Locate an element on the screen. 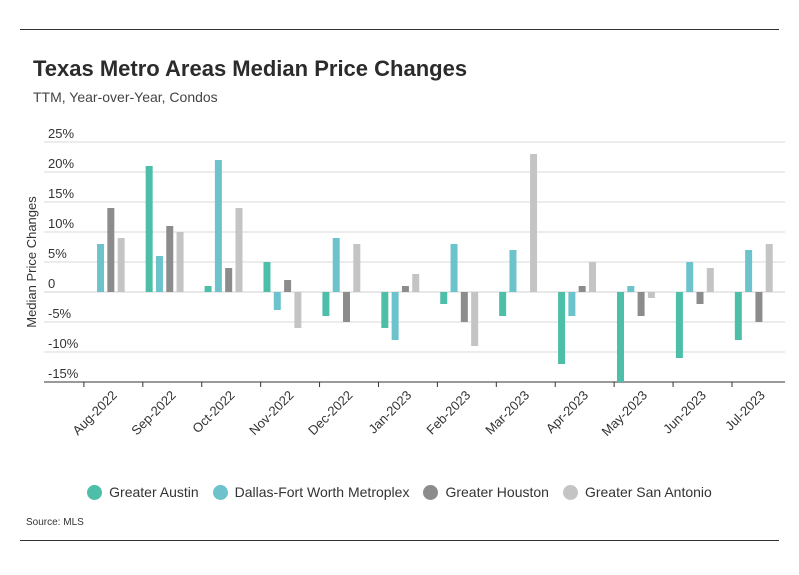 This screenshot has width=799, height=575. y-tick-label: 25% is located at coordinates (61, 133).